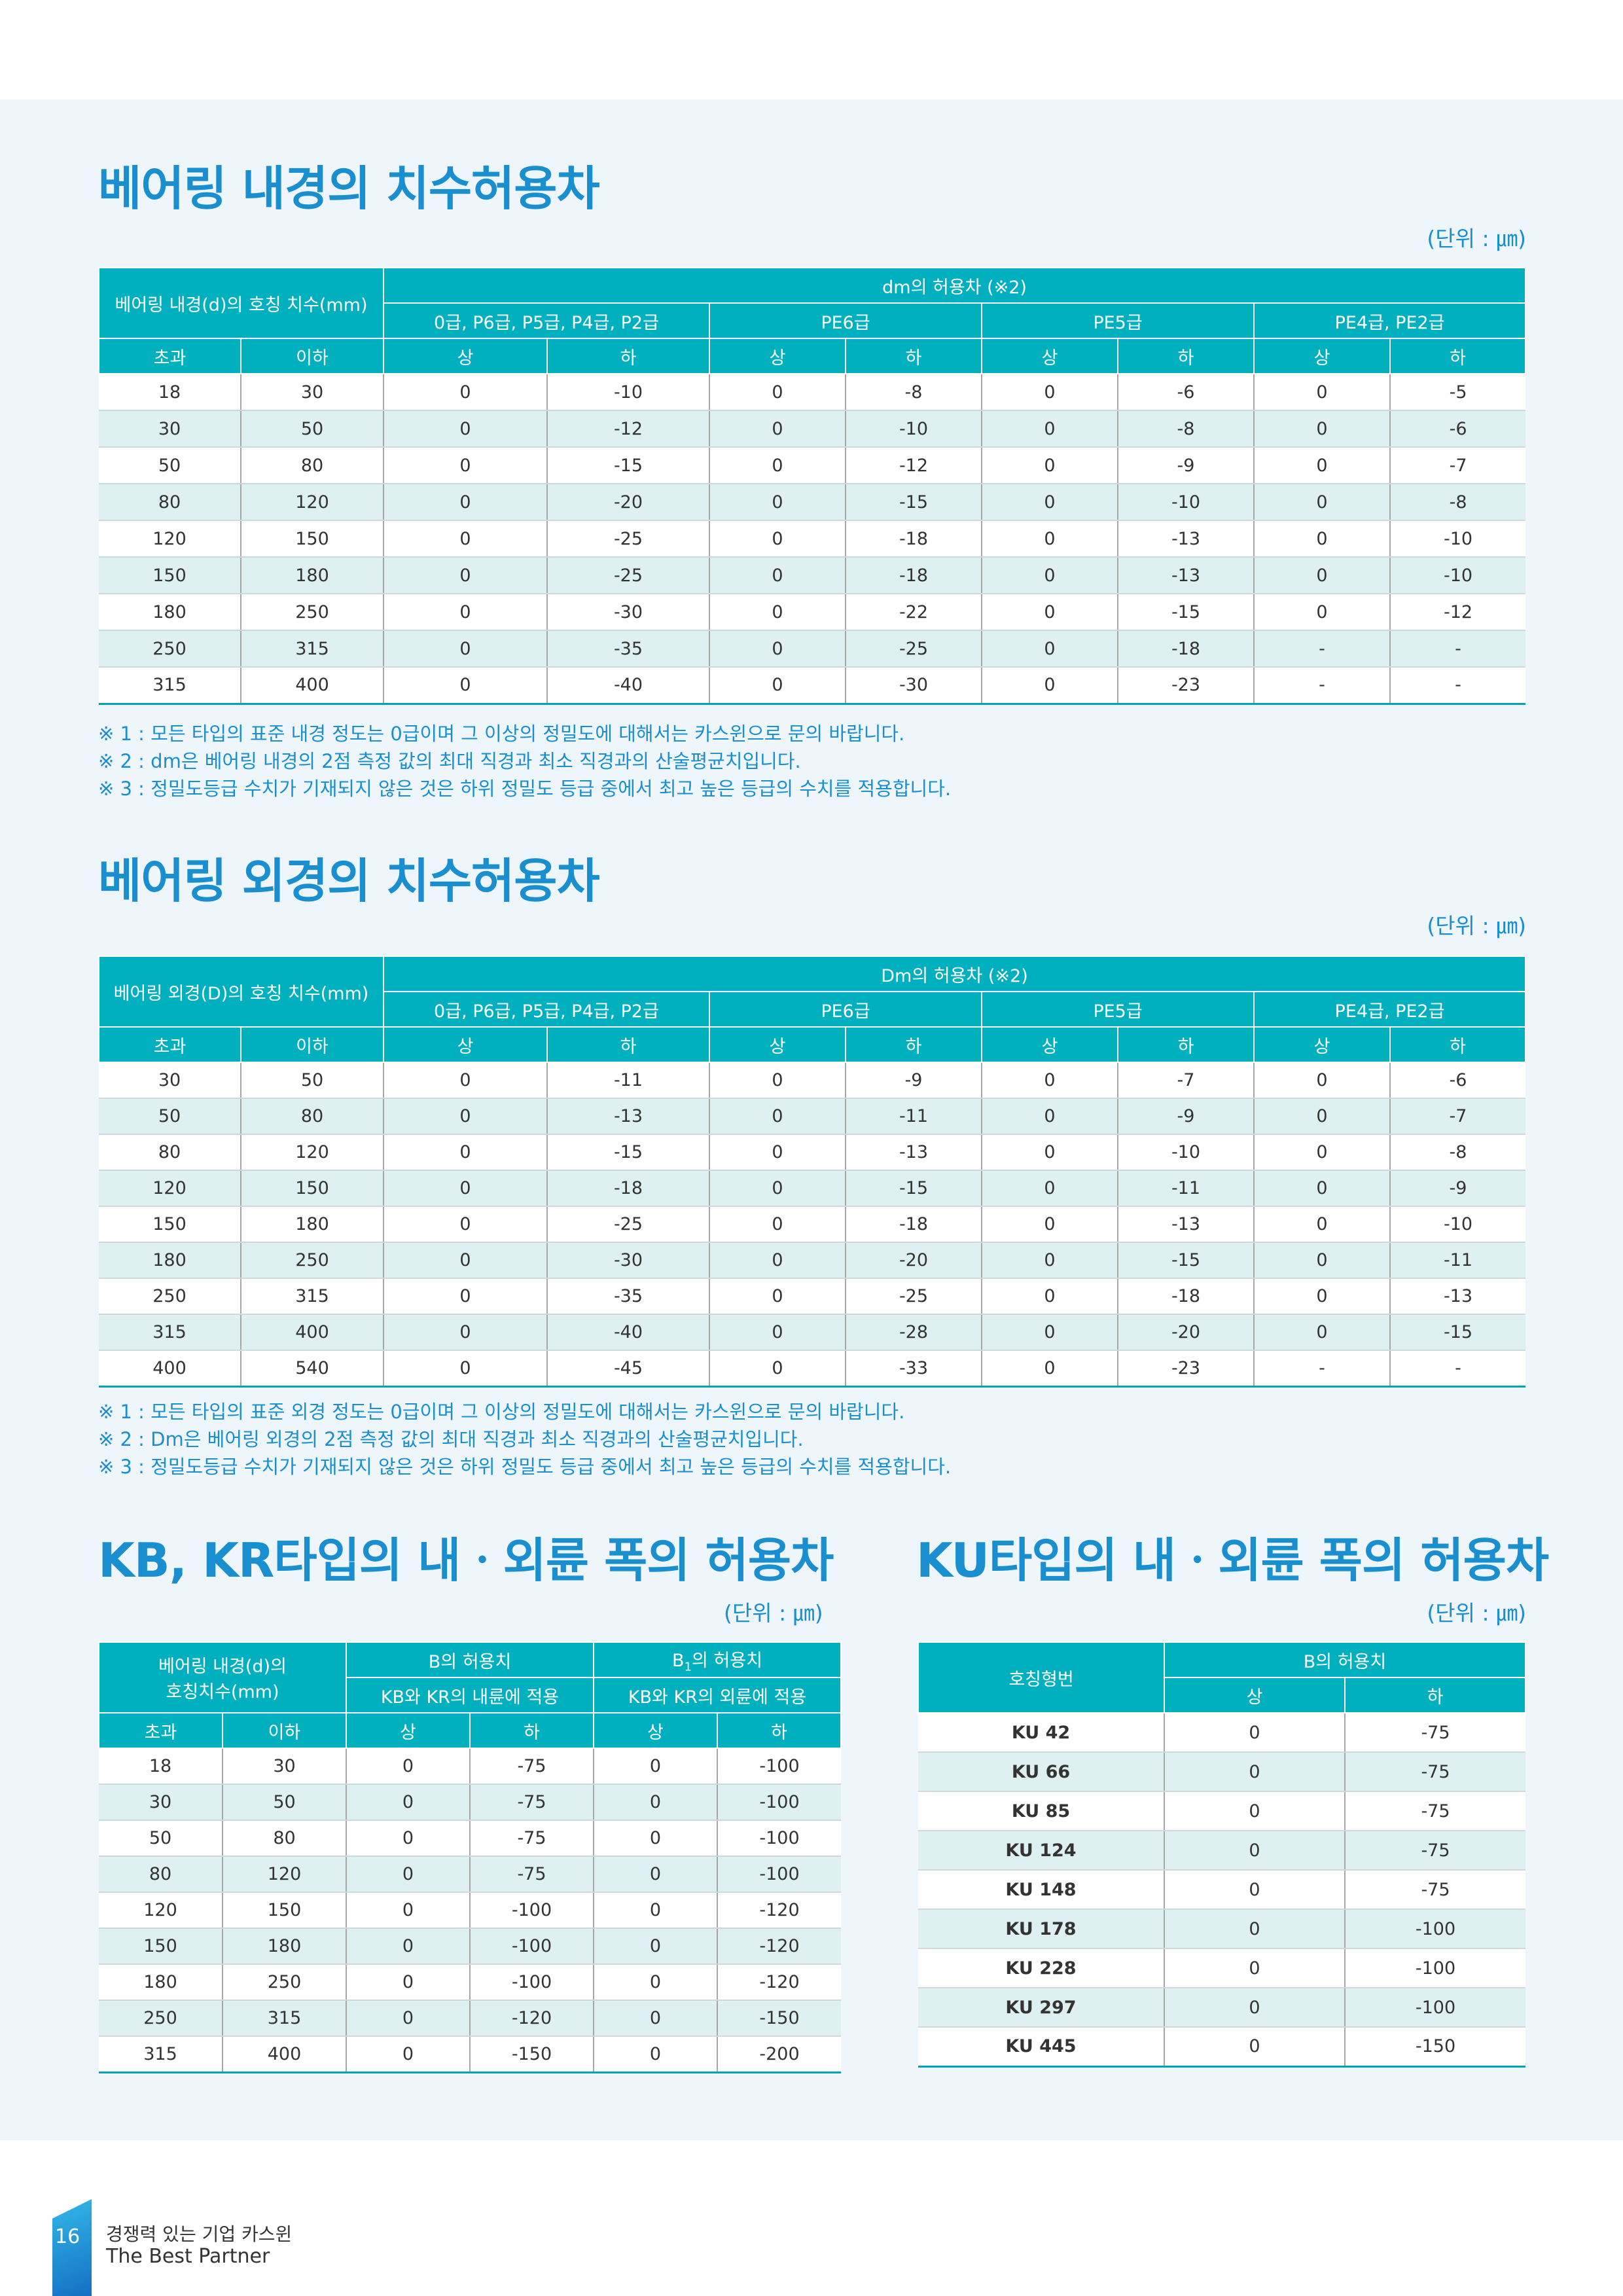 The height and width of the screenshot is (2296, 1623). Describe the element at coordinates (1458, 575) in the screenshot. I see `table-cell: -10` at that location.